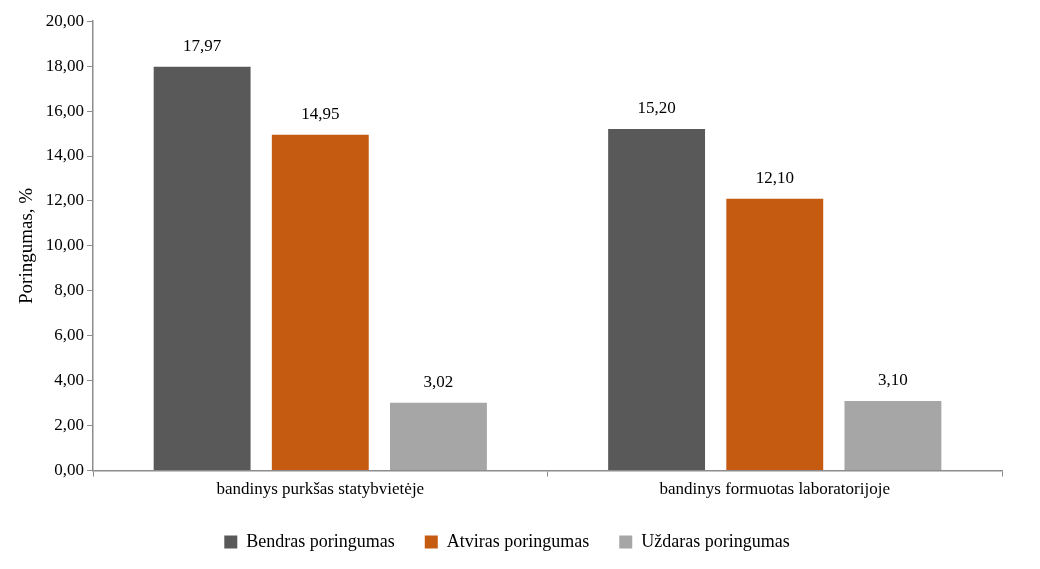 The height and width of the screenshot is (569, 1040). Describe the element at coordinates (65, 155) in the screenshot. I see `y-tick-label: 14,00` at that location.